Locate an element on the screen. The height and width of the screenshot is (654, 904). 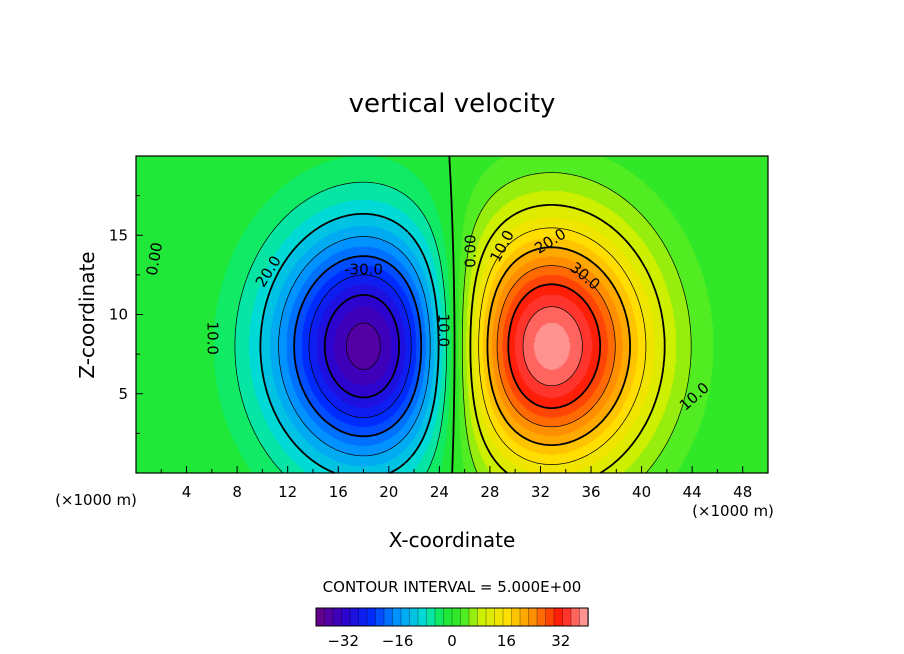
y-tick-label: 15 is located at coordinates (118, 235).